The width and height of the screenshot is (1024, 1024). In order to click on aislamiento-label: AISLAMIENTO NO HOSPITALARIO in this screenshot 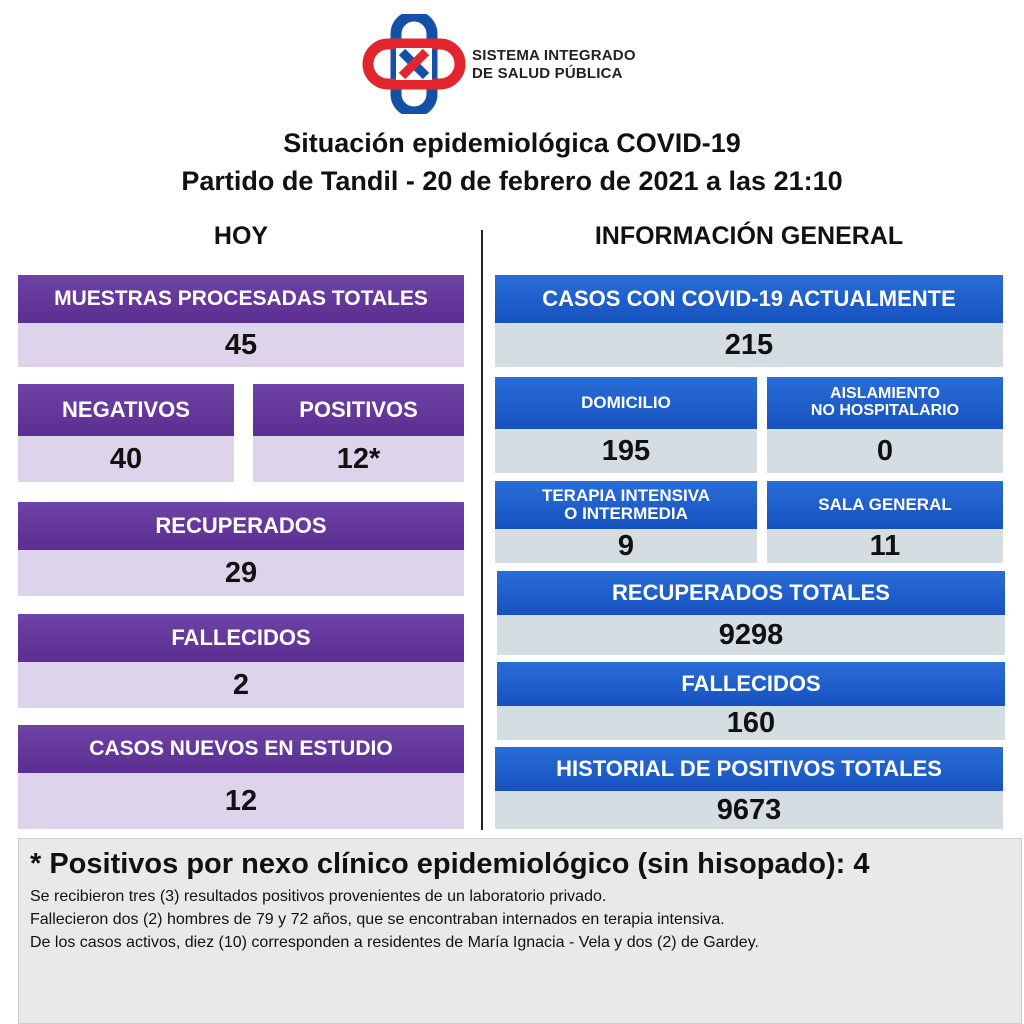, I will do `click(885, 403)`.